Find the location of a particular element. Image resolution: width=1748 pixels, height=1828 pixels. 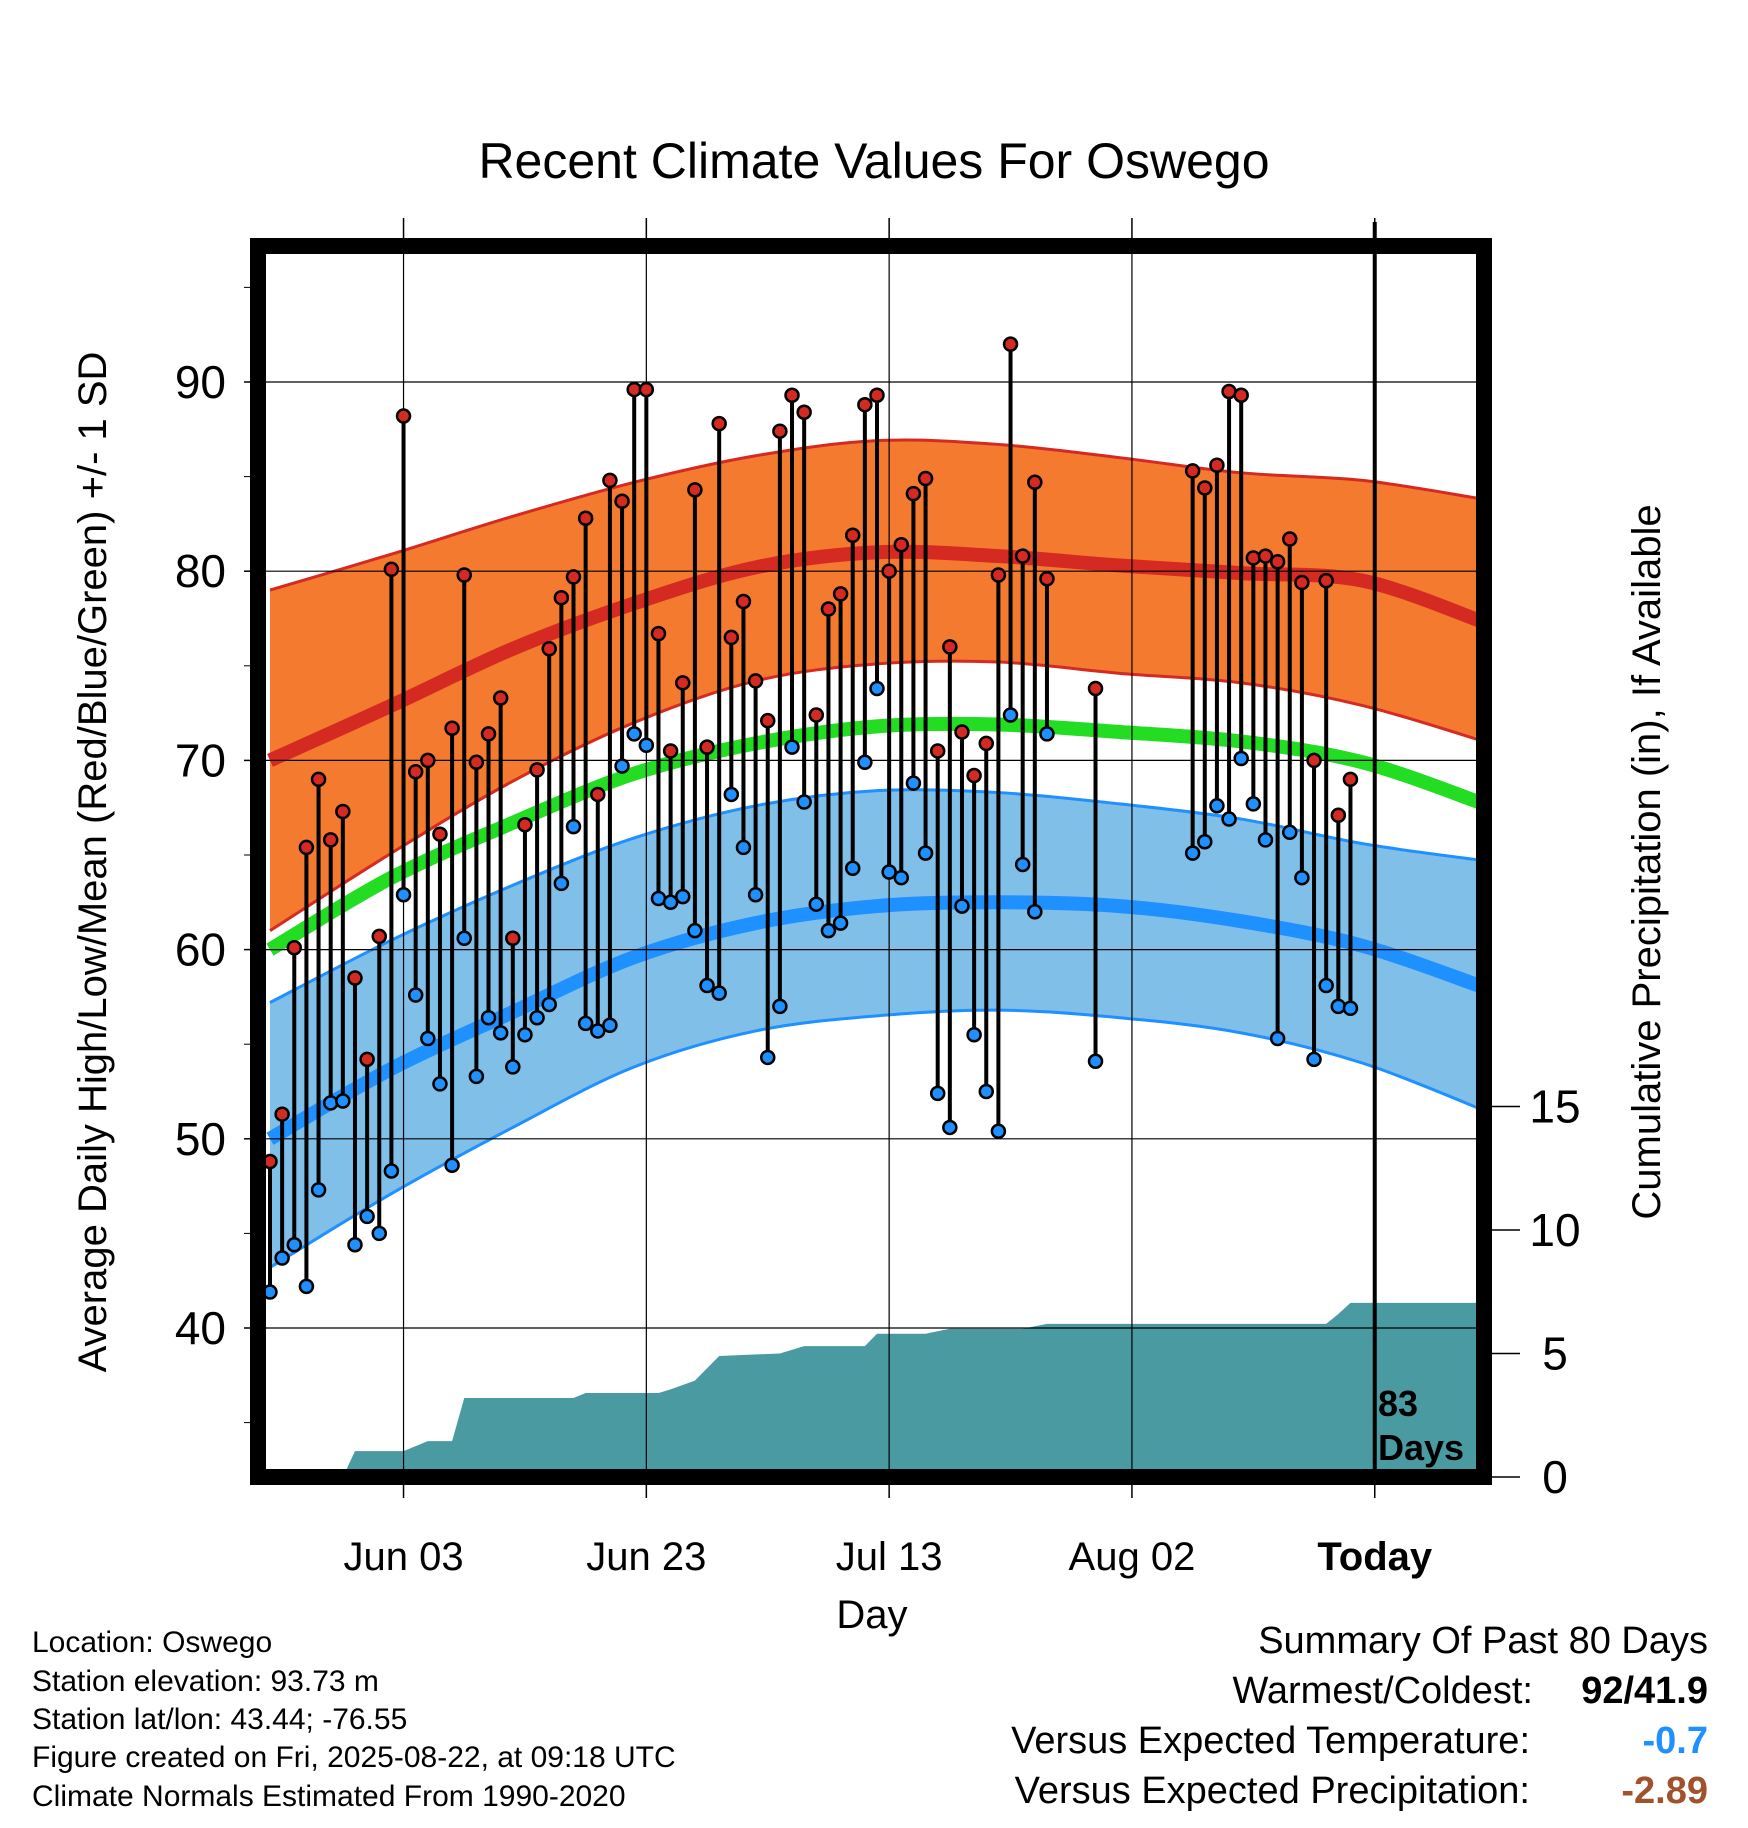

y2-tick-label: 0 is located at coordinates (1555, 1477).